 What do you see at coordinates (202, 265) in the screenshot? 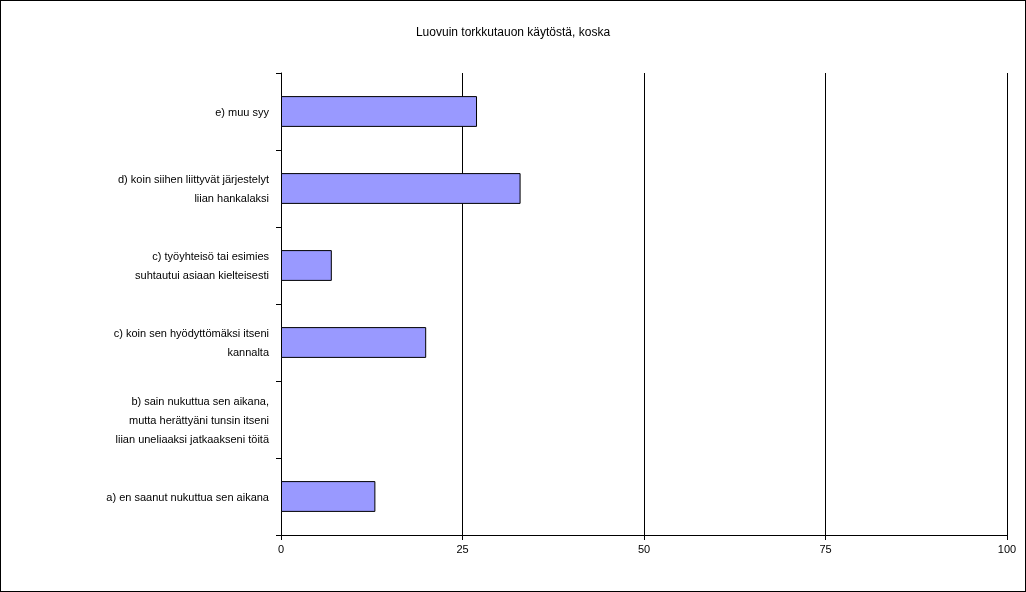
I see `y-tick-label: c) työyhteisö tai esimies suhtautui asiaan kielteisesti` at bounding box center [202, 265].